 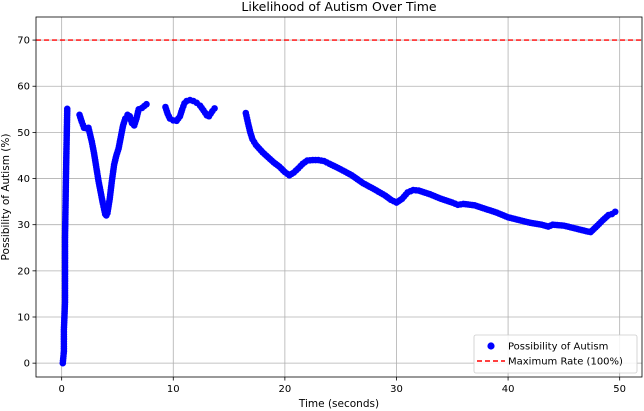 What do you see at coordinates (23, 41) in the screenshot?
I see `y-tick-label: 70` at bounding box center [23, 41].